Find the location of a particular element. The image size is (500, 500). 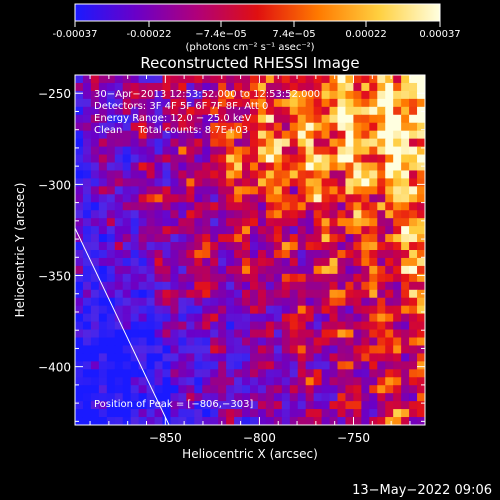

footer-timestamp: 13−May−2022 09:06 is located at coordinates (422, 490).